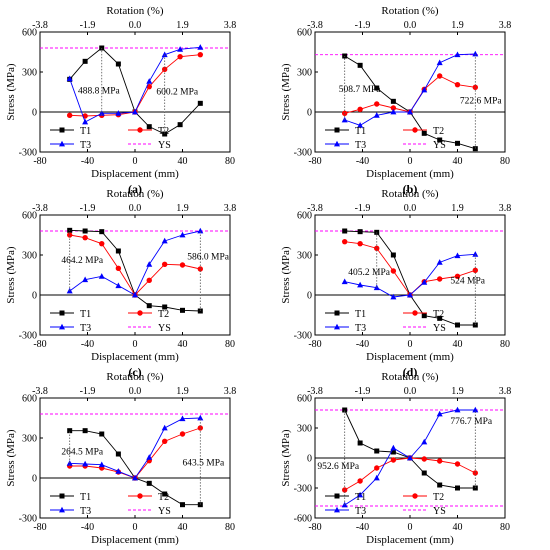 This screenshot has height=550, width=550. Describe the element at coordinates (82, 453) in the screenshot. I see `stress-range-annotation: 264.5 MPa` at that location.